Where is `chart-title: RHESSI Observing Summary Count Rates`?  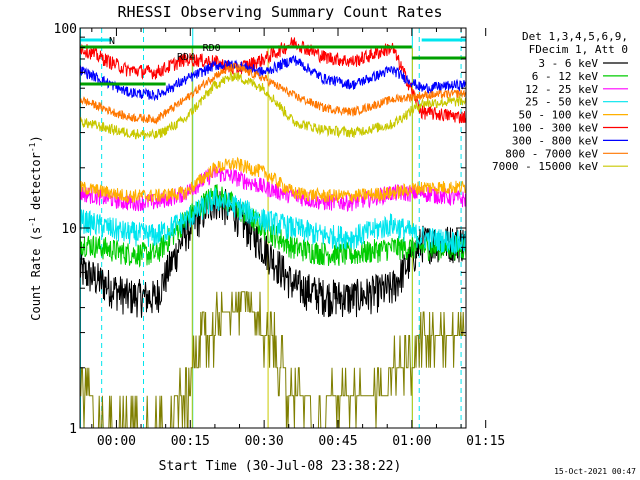 chart-title: RHESSI Observing Summary Count Rates is located at coordinates (279, 12).